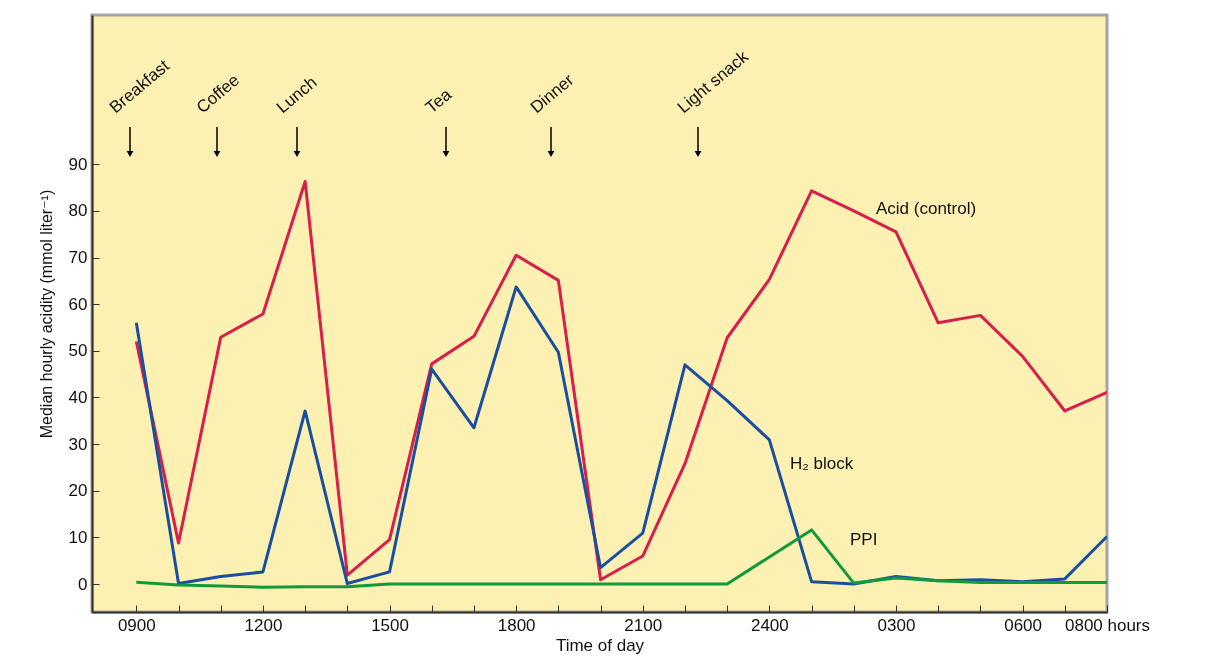  What do you see at coordinates (78, 211) in the screenshot?
I see `y-tick-label: 80` at bounding box center [78, 211].